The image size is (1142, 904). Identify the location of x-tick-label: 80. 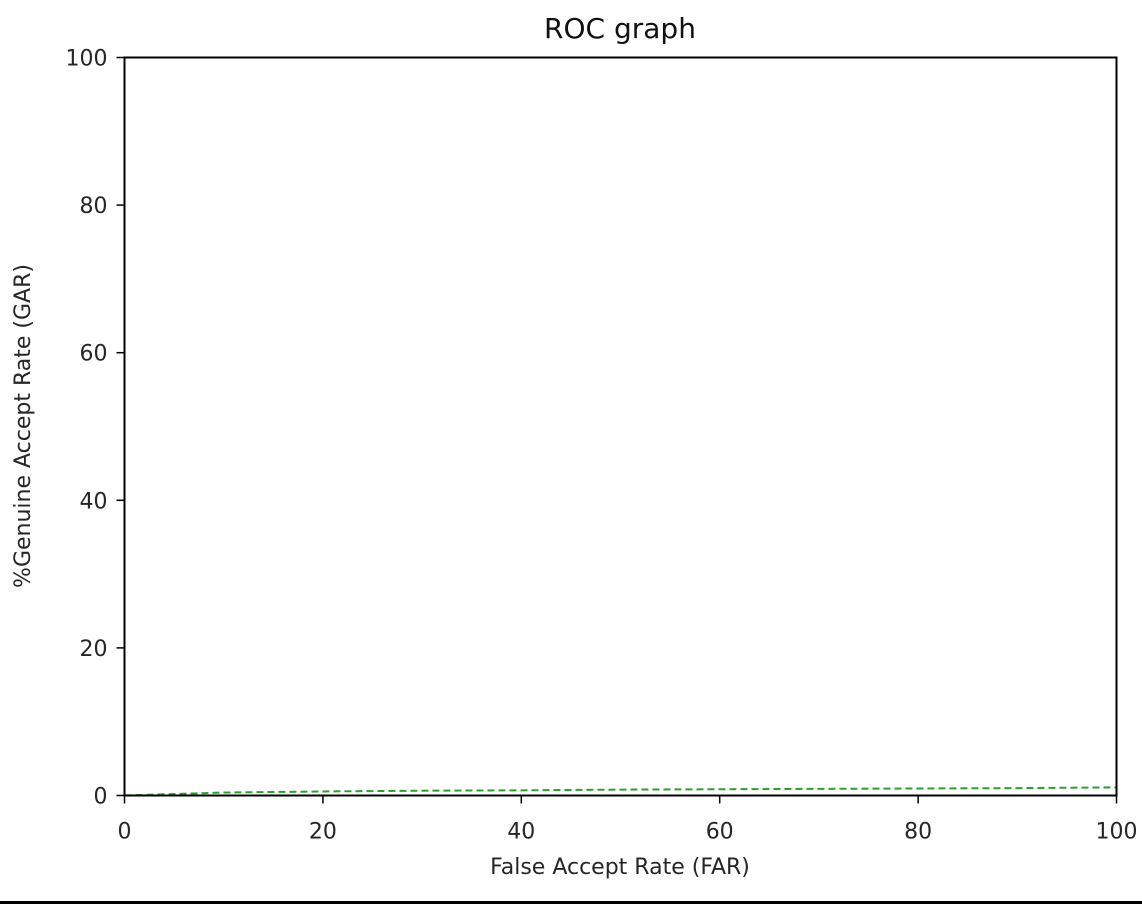
(918, 832).